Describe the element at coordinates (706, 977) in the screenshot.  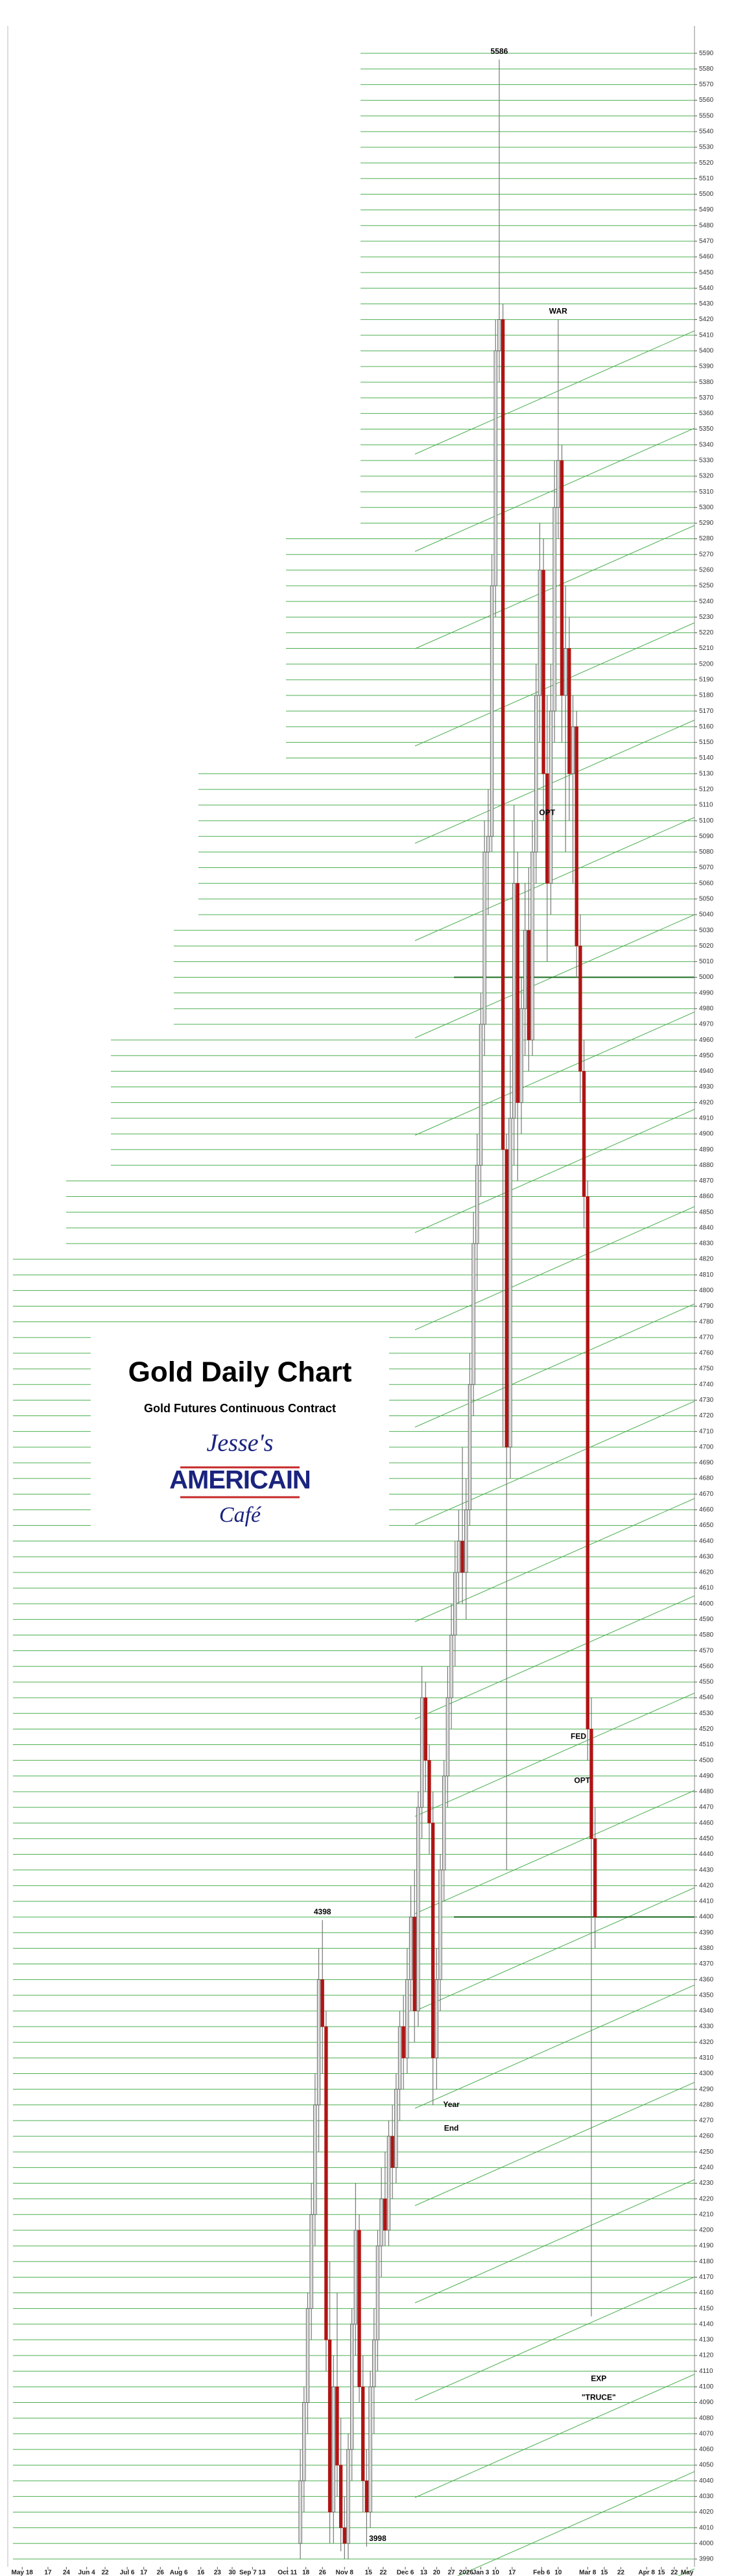
I see `y-tick-label: 5000` at that location.